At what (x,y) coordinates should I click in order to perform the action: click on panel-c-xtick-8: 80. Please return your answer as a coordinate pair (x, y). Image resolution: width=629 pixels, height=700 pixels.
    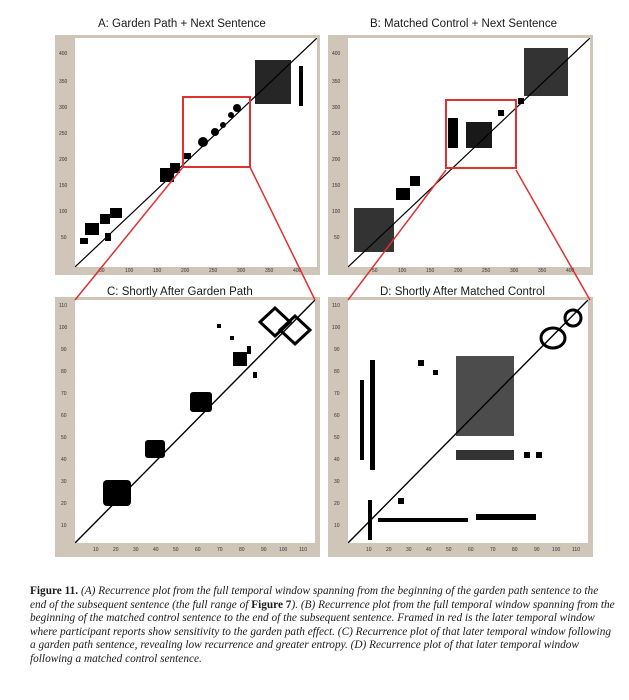
    Looking at the image, I should click on (242, 550).